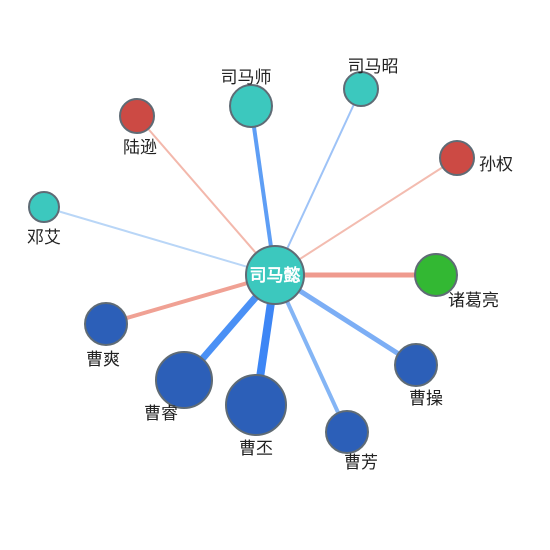  Describe the element at coordinates (361, 463) in the screenshot. I see `node-label-caofang: 曹芳` at that location.